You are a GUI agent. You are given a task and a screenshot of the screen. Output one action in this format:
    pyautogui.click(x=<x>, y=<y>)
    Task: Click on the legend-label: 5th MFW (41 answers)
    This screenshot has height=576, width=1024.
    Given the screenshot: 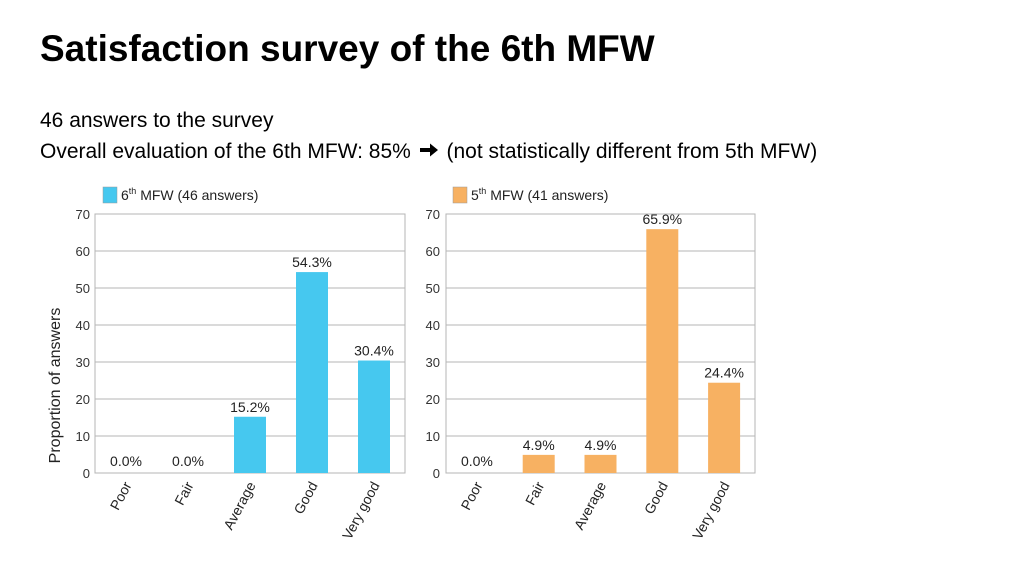 What is the action you would take?
    pyautogui.click(x=539, y=194)
    